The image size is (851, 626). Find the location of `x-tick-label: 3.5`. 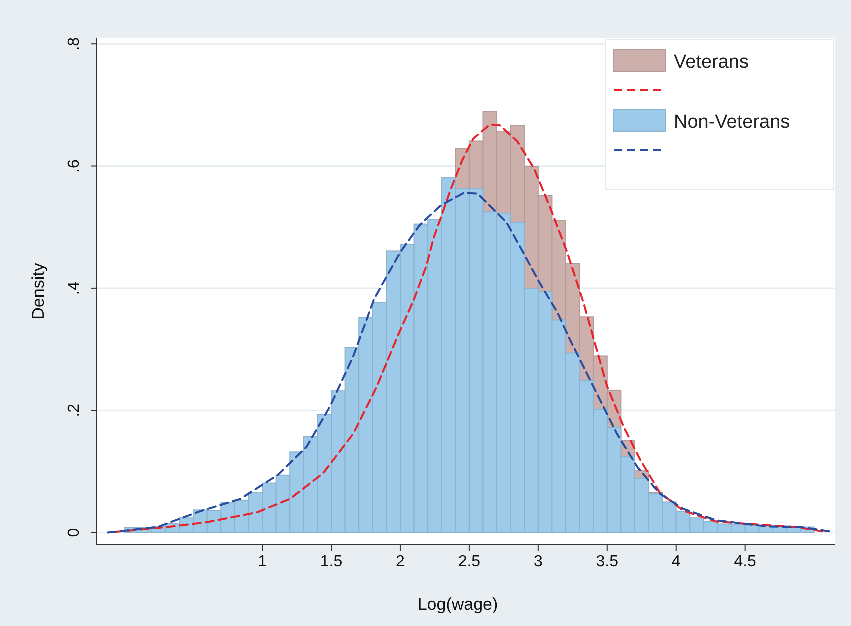

x-tick-label: 3.5 is located at coordinates (607, 561).